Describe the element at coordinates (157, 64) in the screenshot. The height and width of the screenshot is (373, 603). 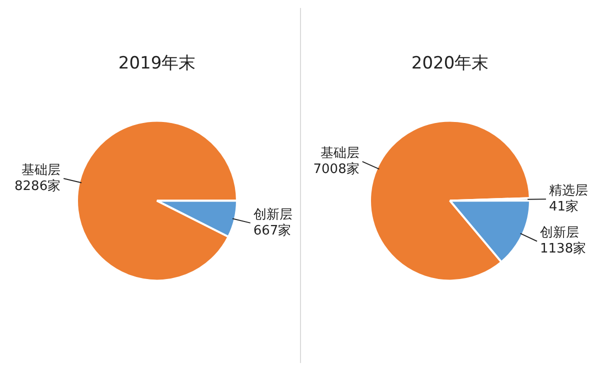
I see `chart-title: 2019年末` at that location.